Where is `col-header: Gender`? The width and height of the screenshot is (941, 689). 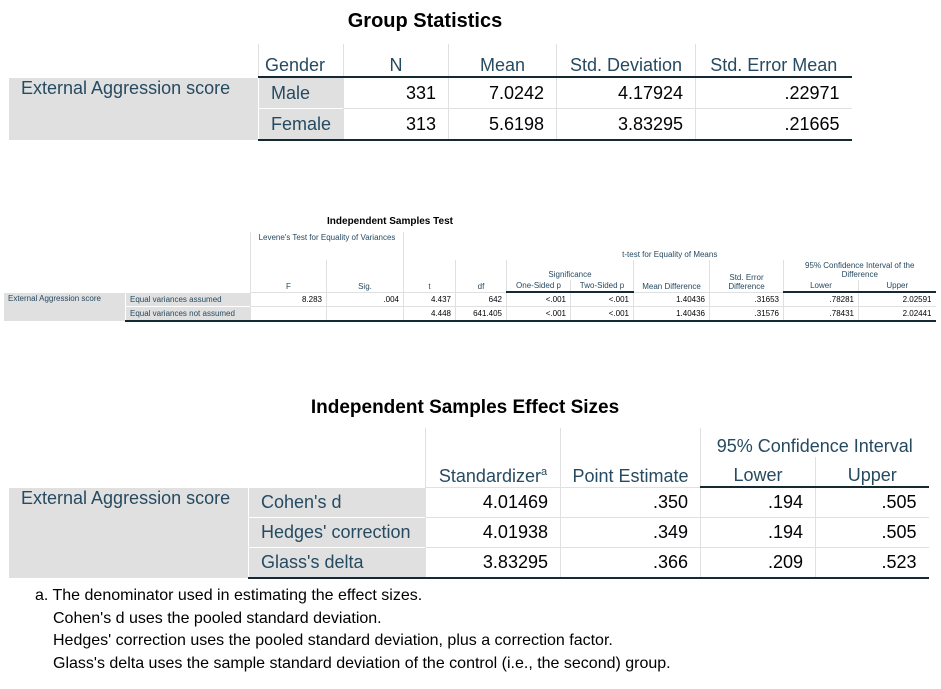
col-header: Gender is located at coordinates (300, 61).